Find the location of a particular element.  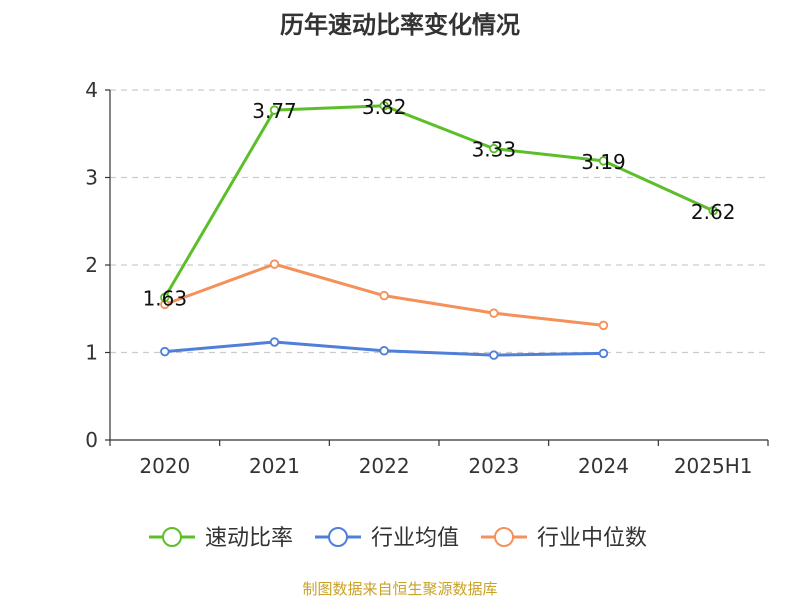

x-tick-label: 2022 is located at coordinates (384, 466).